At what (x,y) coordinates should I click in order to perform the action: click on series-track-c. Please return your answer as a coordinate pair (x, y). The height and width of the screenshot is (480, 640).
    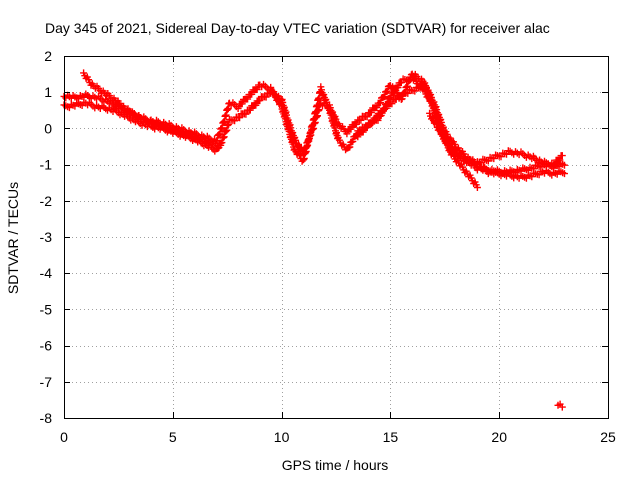
    Looking at the image, I should click on (152, 110).